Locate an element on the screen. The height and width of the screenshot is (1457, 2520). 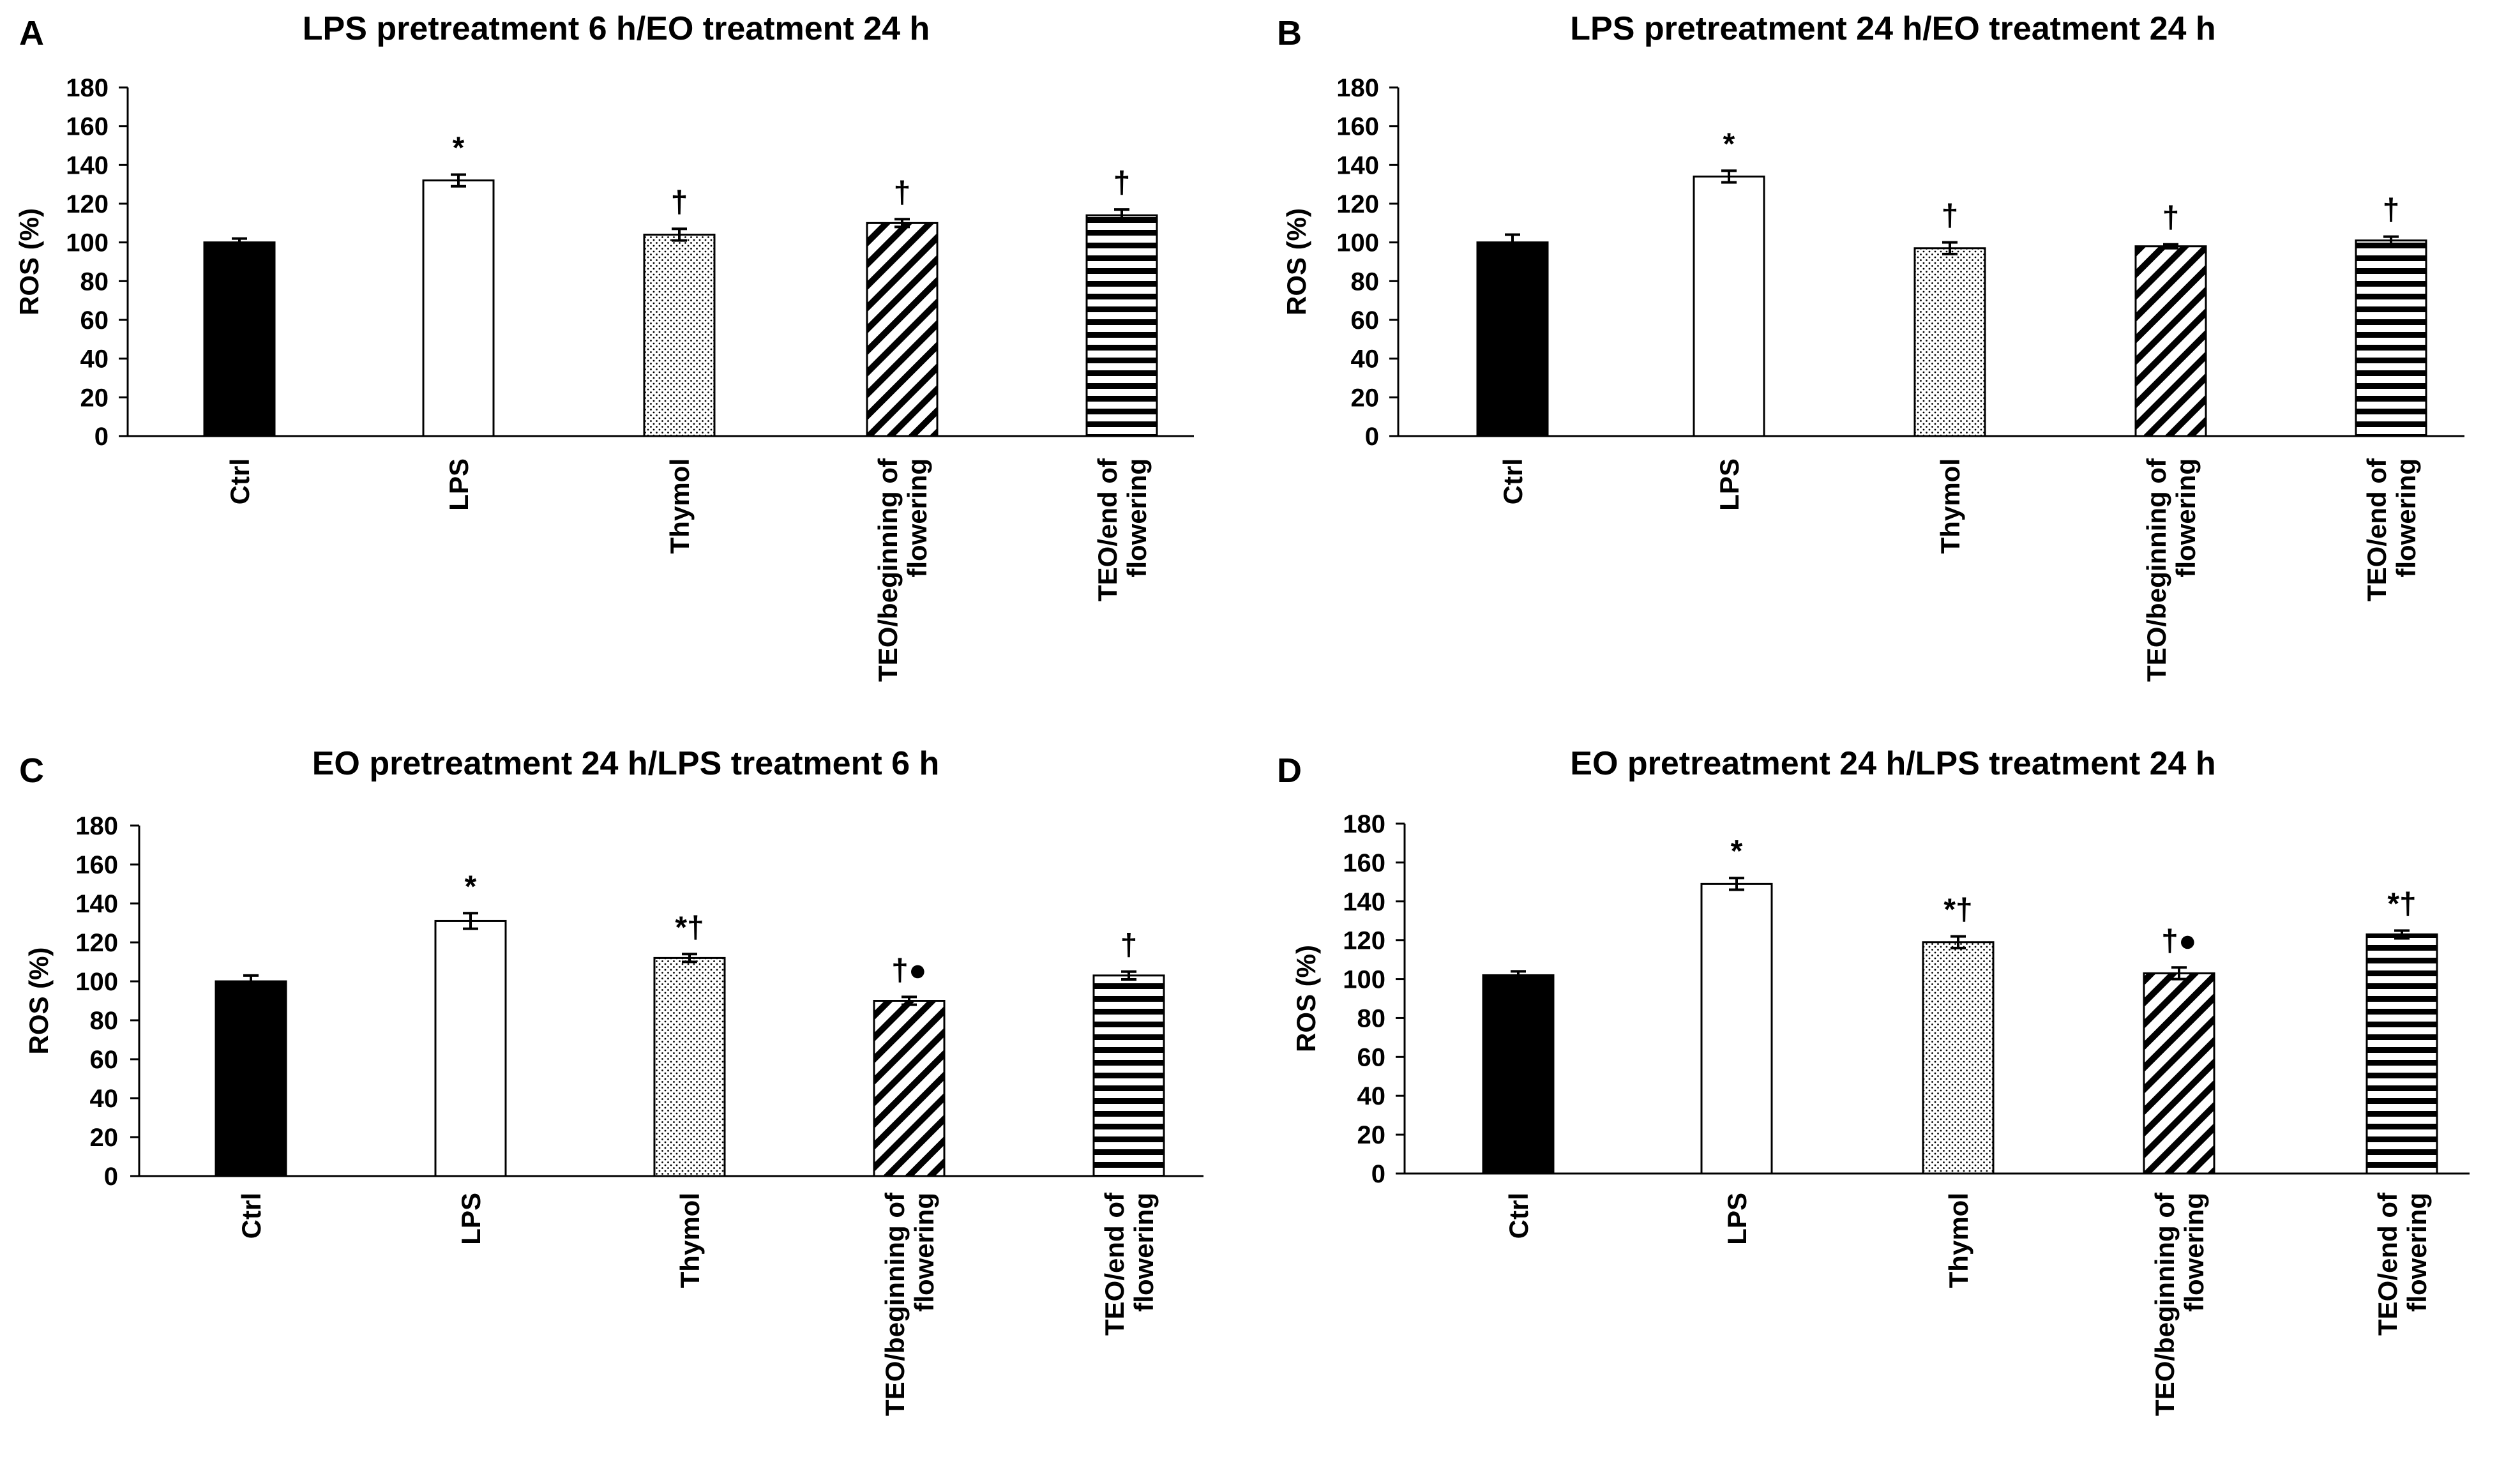
chart-title: EO pretreatment 24 h/LPS treatment 24 h is located at coordinates (1892, 763).